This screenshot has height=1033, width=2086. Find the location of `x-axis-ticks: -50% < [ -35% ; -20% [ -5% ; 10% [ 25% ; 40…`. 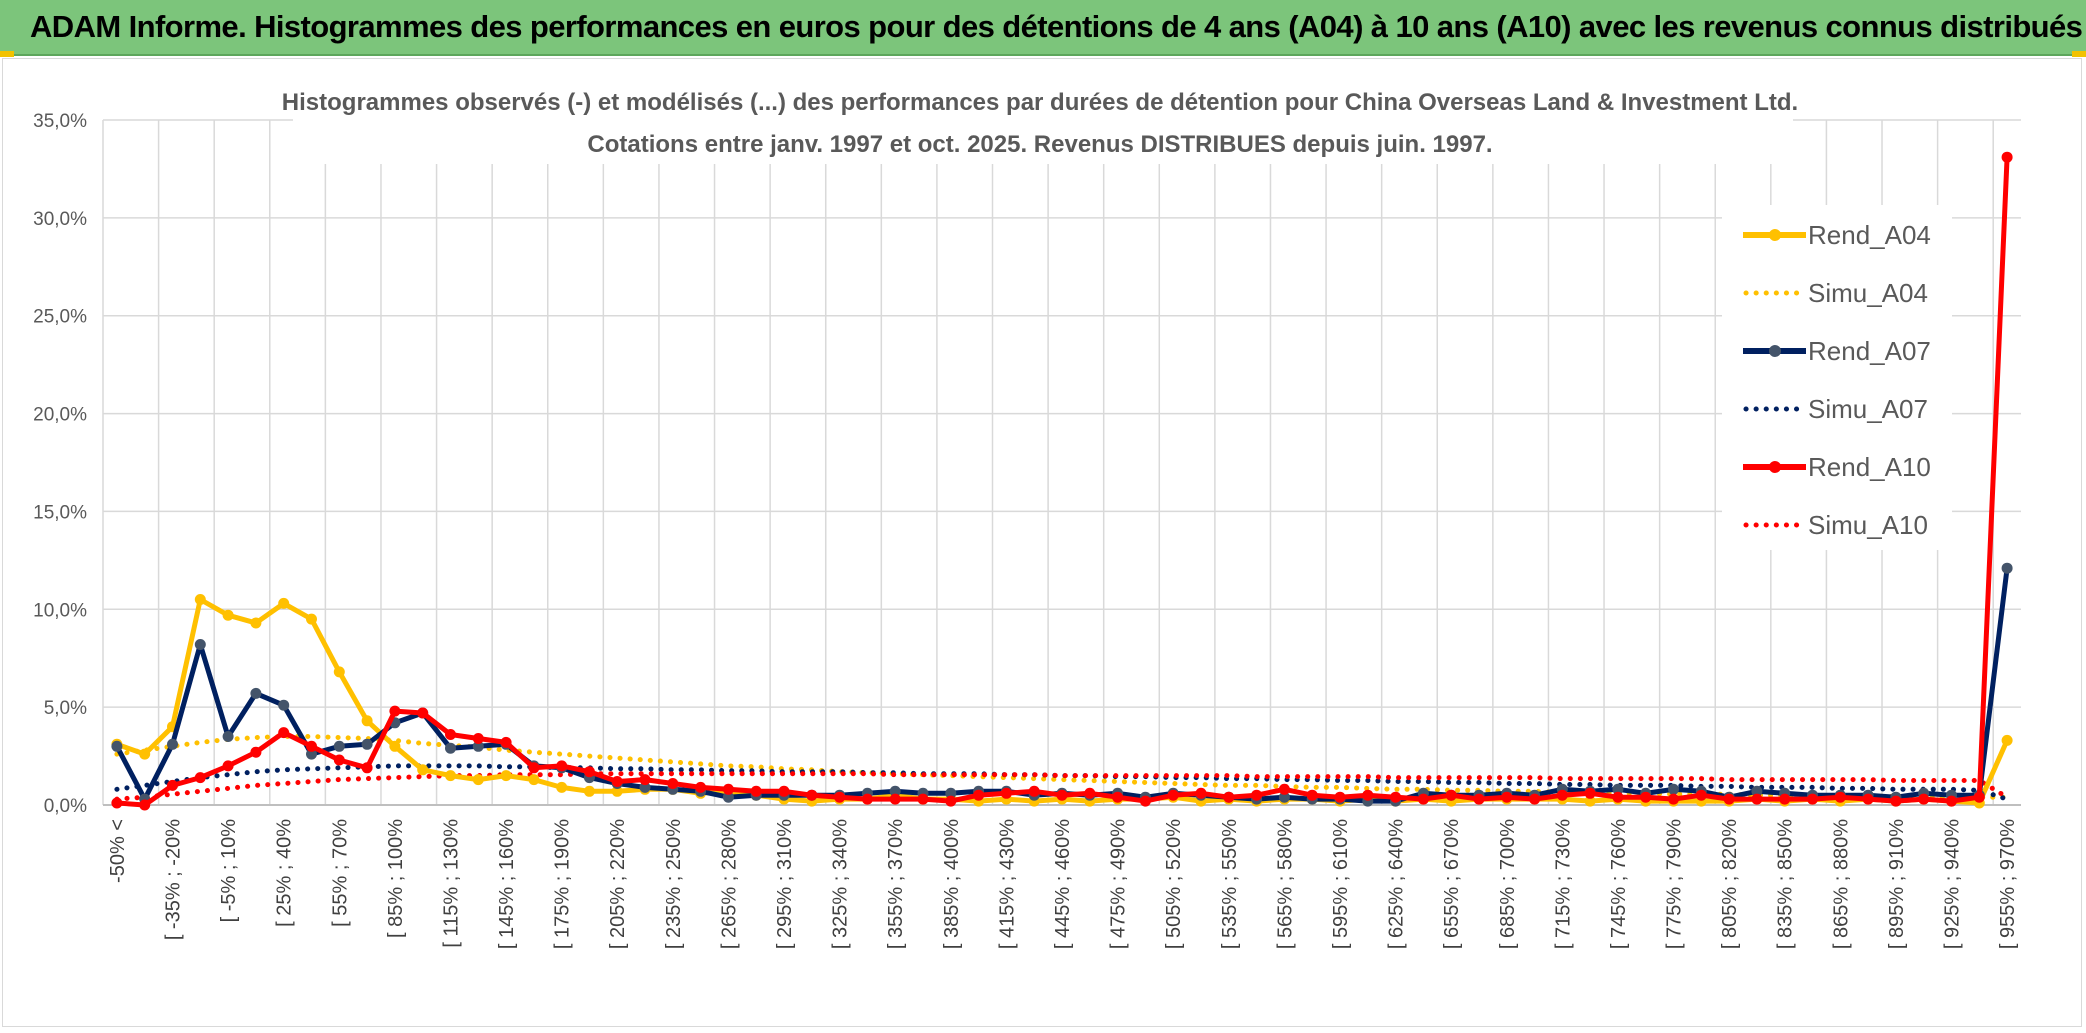

x-axis-ticks: -50% < [ -35% ; -20% [ -5% ; 10% [ 25% ; 40… is located at coordinates (1063, 884).